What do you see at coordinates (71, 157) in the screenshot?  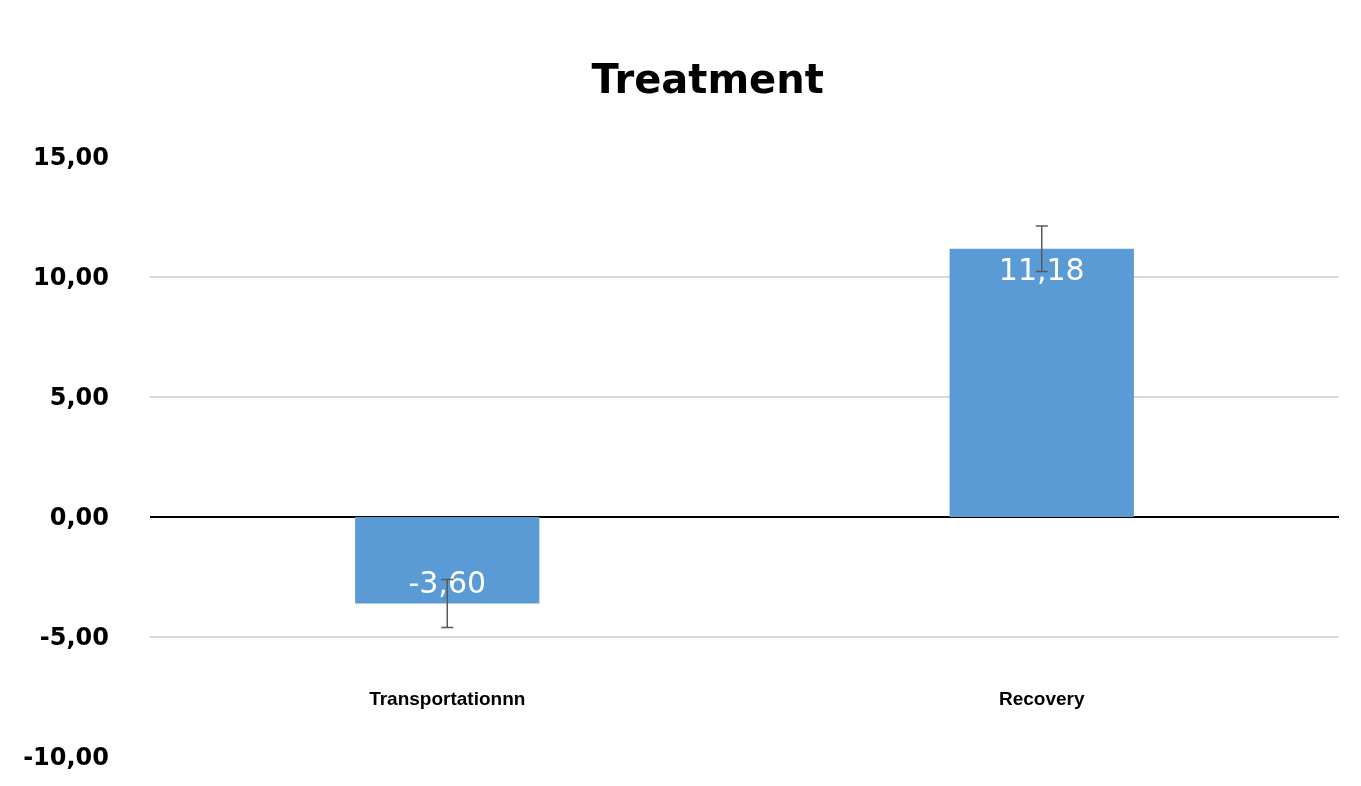 I see `y-tick-label: 15,00` at bounding box center [71, 157].